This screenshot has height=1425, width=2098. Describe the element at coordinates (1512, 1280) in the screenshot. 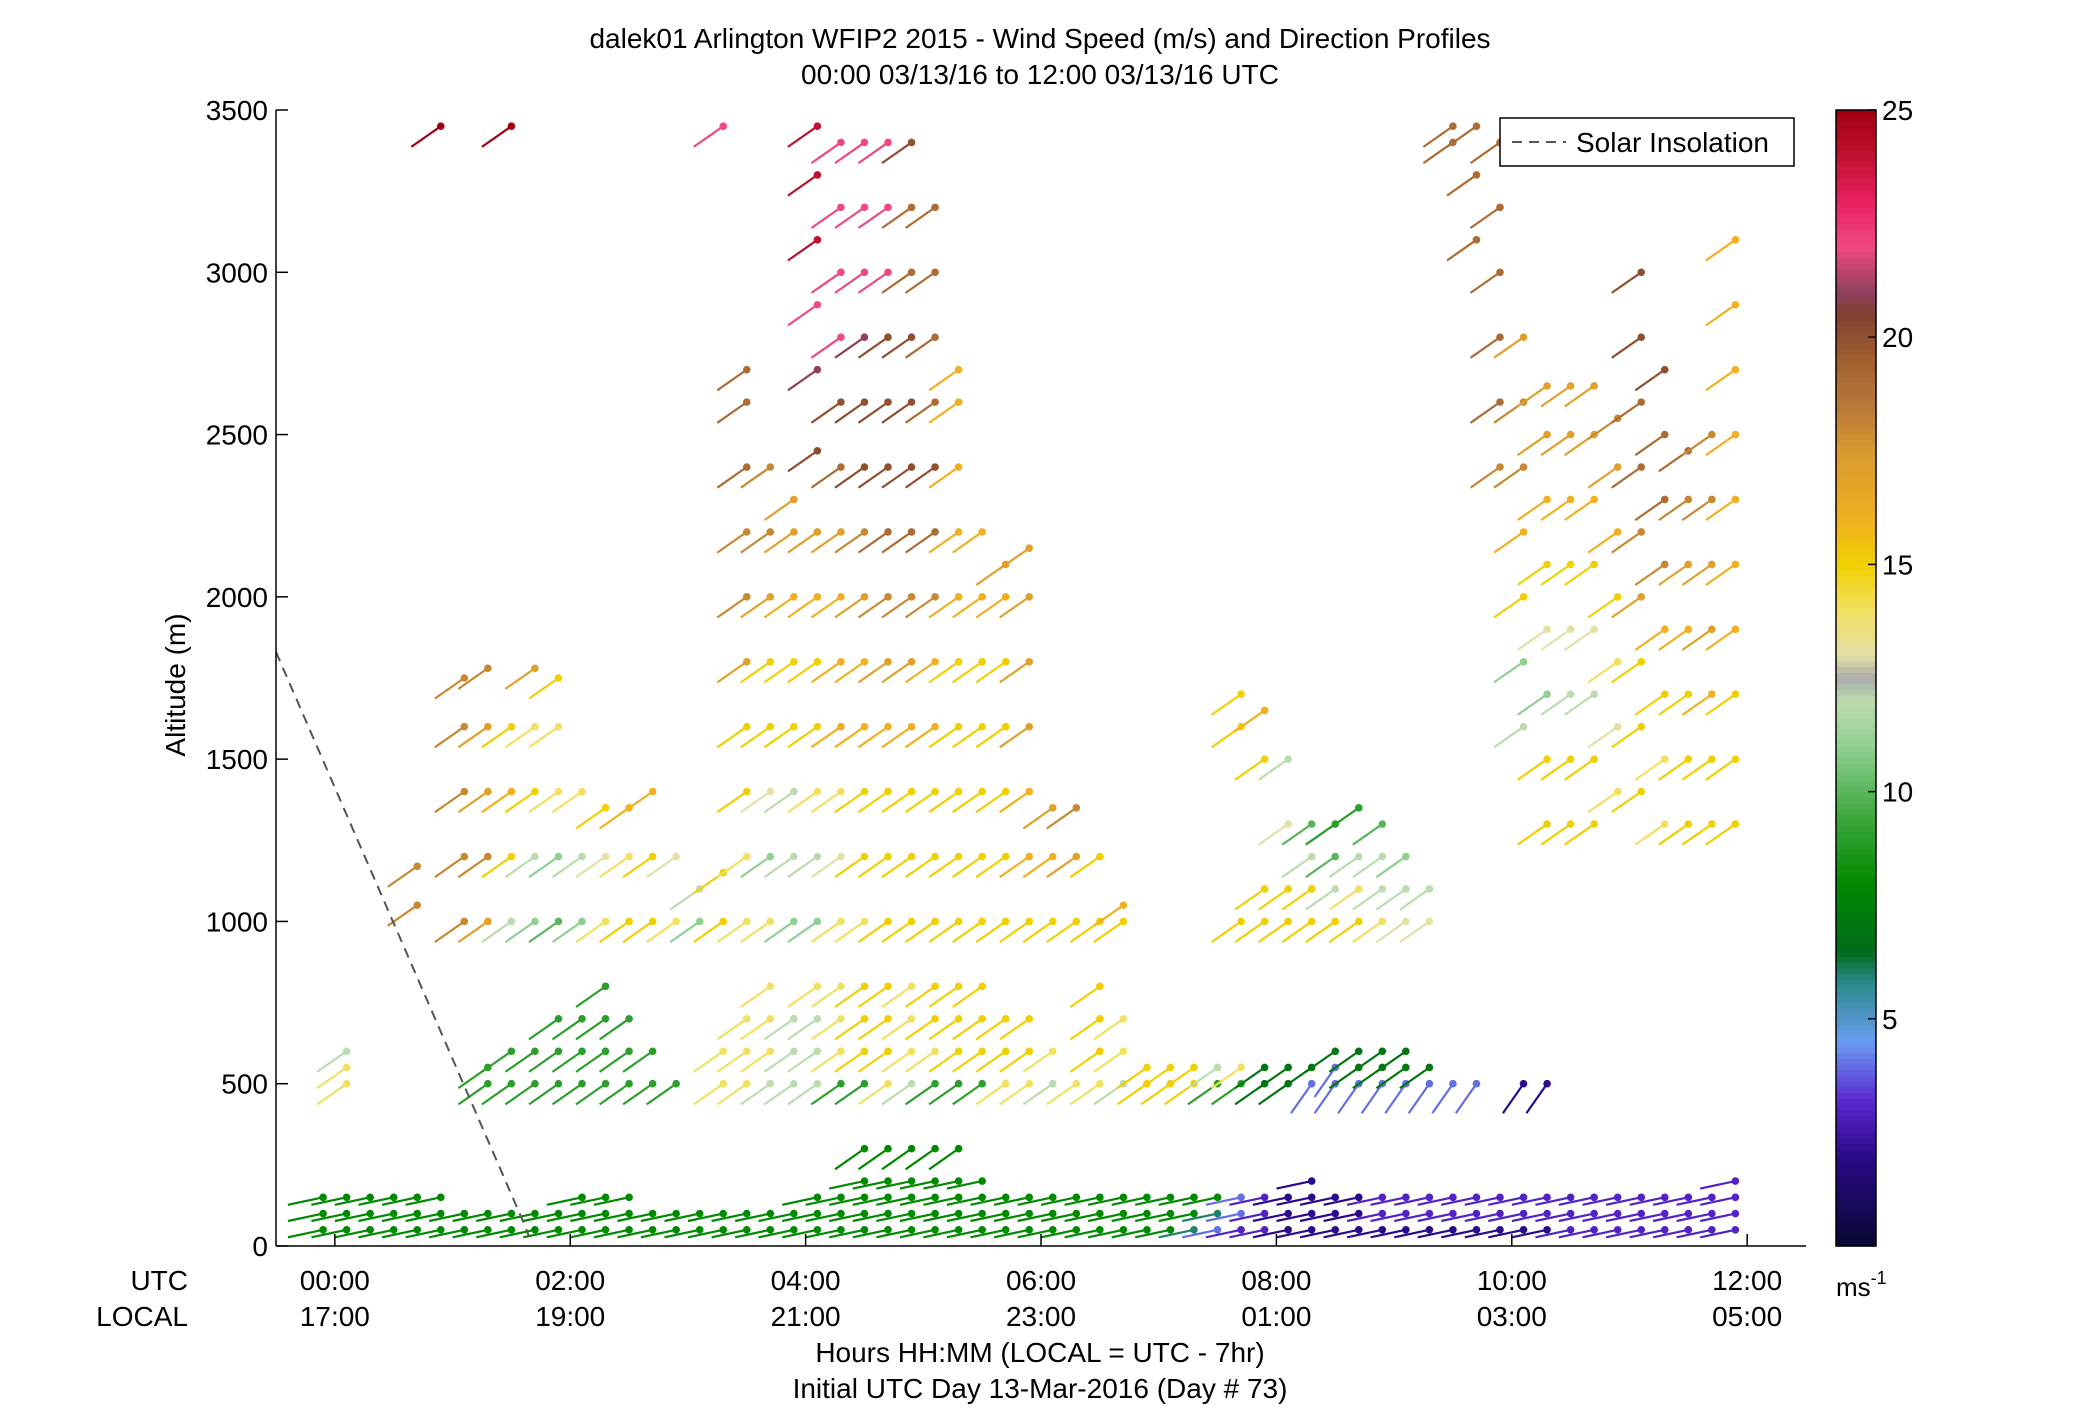

I see `x-tick-label-utc: 10:00` at that location.